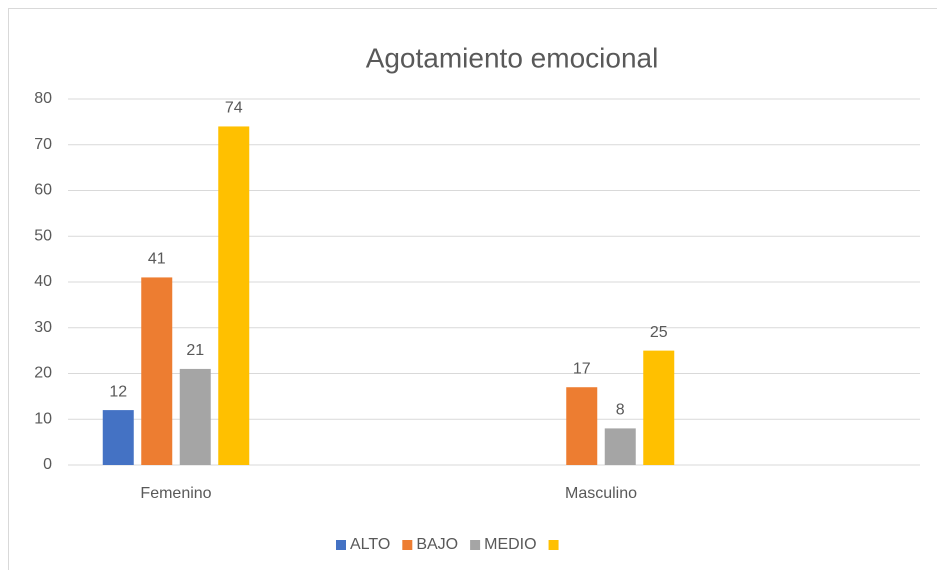  What do you see at coordinates (512, 57) in the screenshot?
I see `chart-title: Agotamiento emocional` at bounding box center [512, 57].